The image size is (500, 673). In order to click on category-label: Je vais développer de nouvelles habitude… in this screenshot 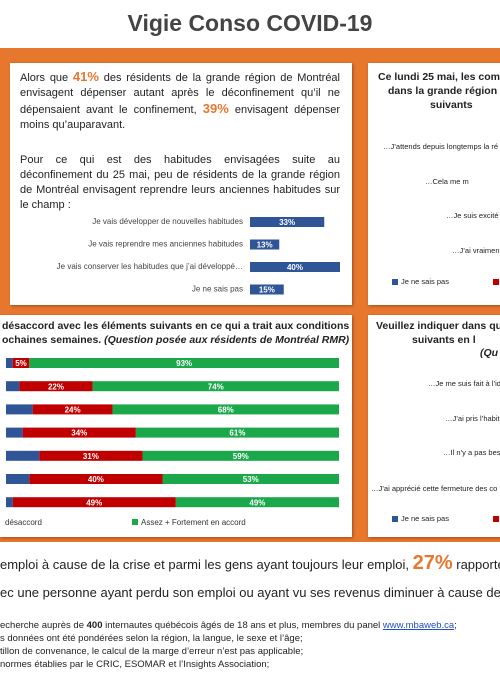, I will do `click(167, 221)`.